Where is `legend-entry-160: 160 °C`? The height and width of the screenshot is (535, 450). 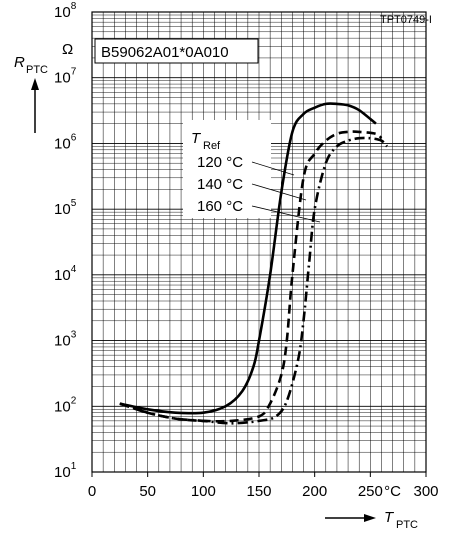 legend-entry-160: 160 °C is located at coordinates (220, 206).